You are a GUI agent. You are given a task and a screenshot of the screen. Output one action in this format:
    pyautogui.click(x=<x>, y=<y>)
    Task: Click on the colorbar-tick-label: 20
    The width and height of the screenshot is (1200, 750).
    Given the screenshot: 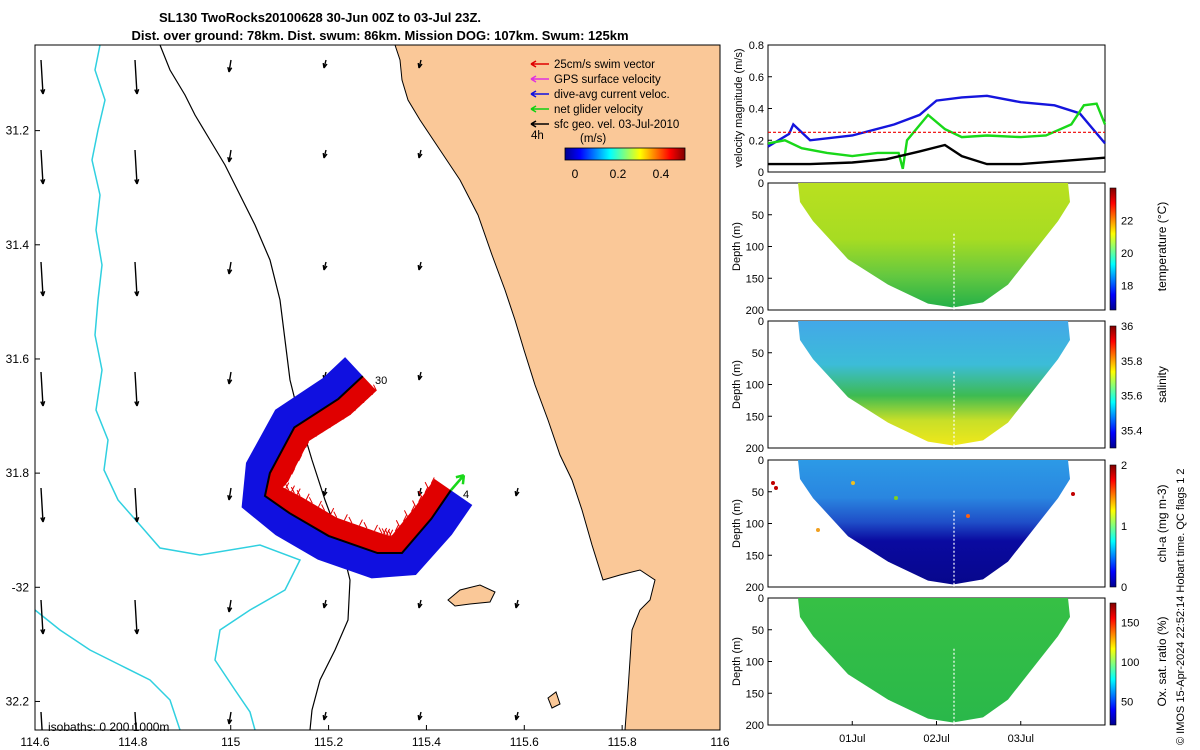 What is the action you would take?
    pyautogui.click(x=1127, y=254)
    